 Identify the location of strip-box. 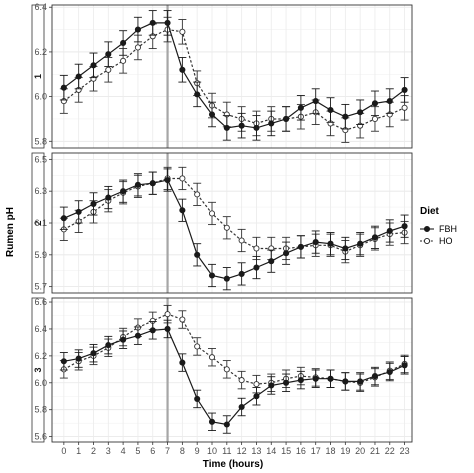
(38, 223).